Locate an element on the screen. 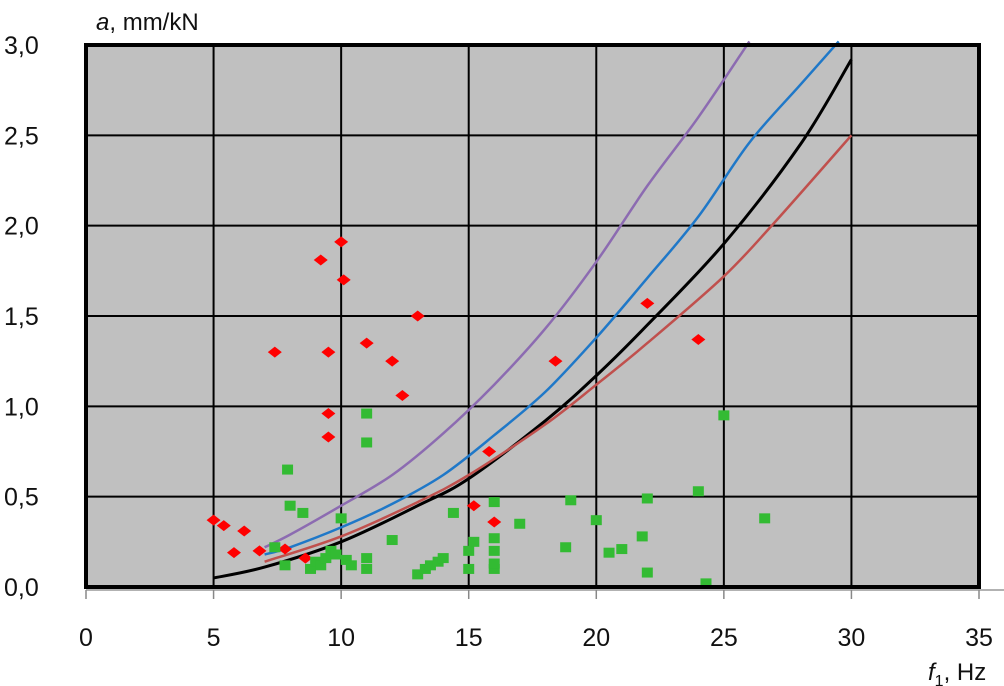 This screenshot has width=1004, height=686. x-axis-unit: , Hz is located at coordinates (965, 672).